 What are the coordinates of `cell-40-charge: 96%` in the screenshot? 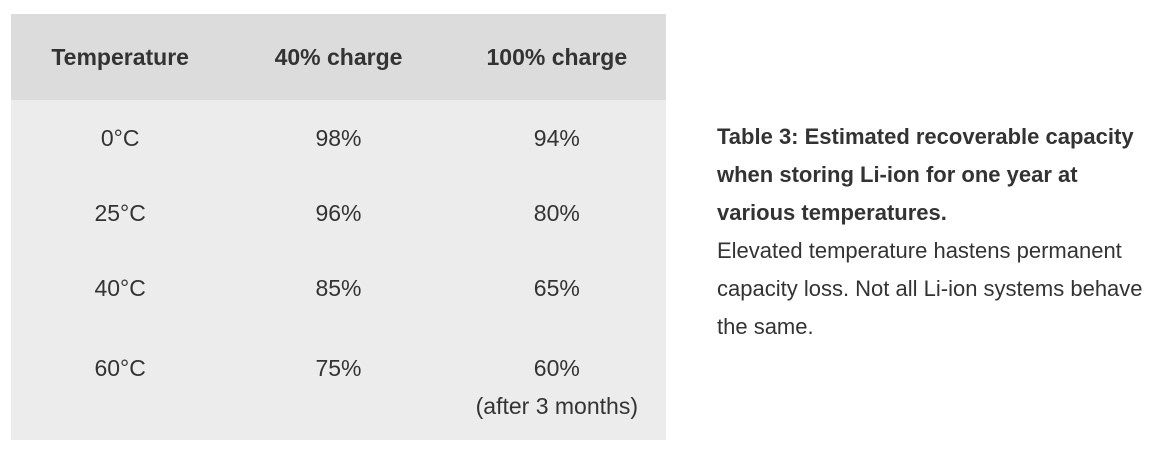 It's located at (338, 212).